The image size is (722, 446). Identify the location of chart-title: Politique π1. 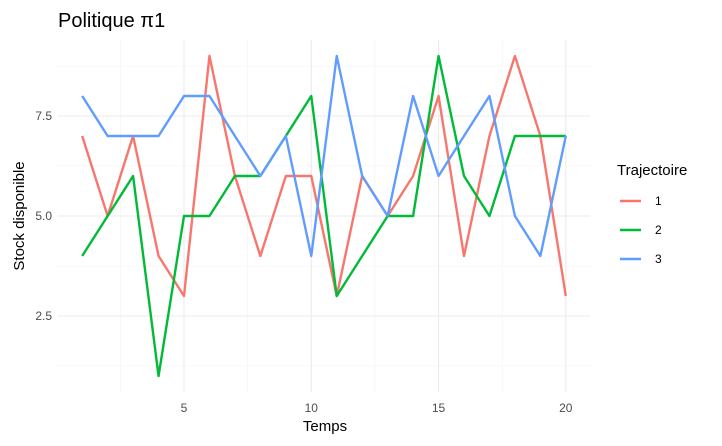
(111, 21).